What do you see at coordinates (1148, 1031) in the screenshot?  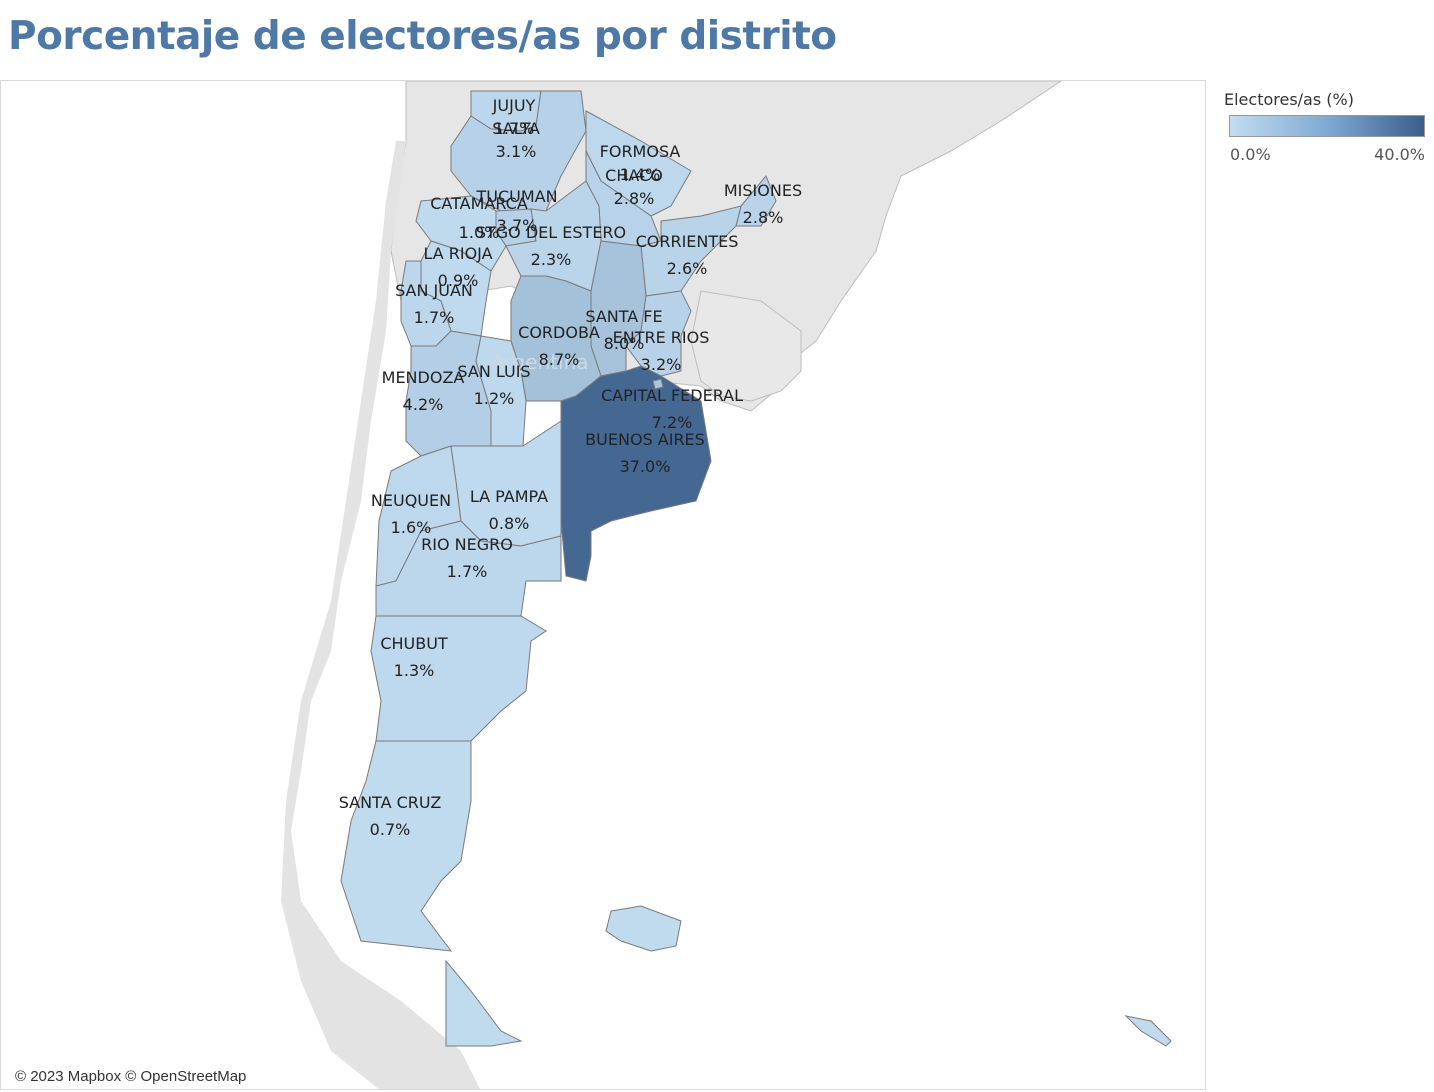 I see `georgias-island` at bounding box center [1148, 1031].